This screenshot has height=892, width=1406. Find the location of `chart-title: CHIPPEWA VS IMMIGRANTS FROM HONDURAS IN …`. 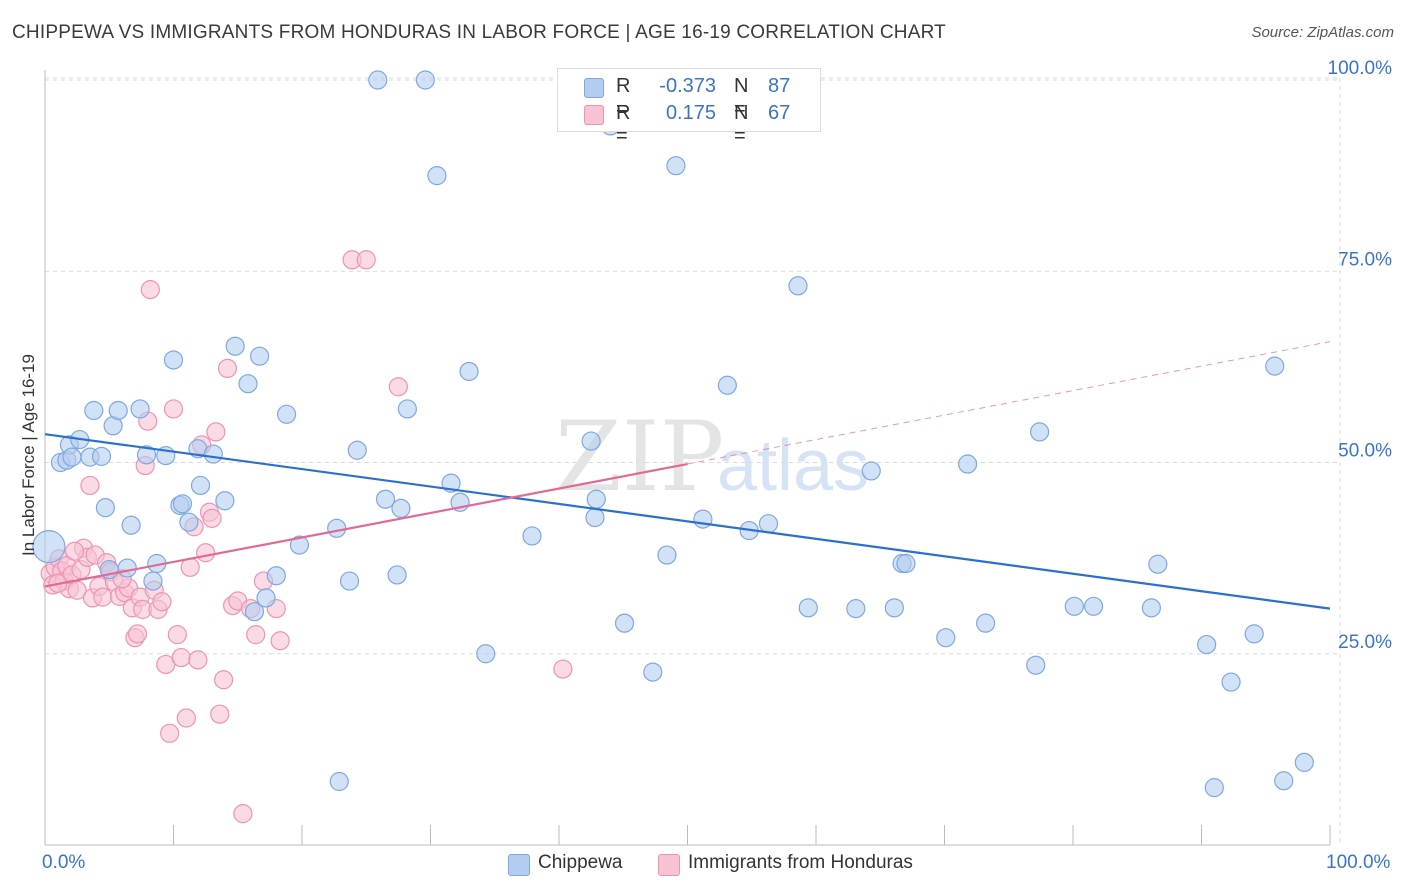

chart-title: CHIPPEWA VS IMMIGRANTS FROM HONDURAS IN … is located at coordinates (479, 32).